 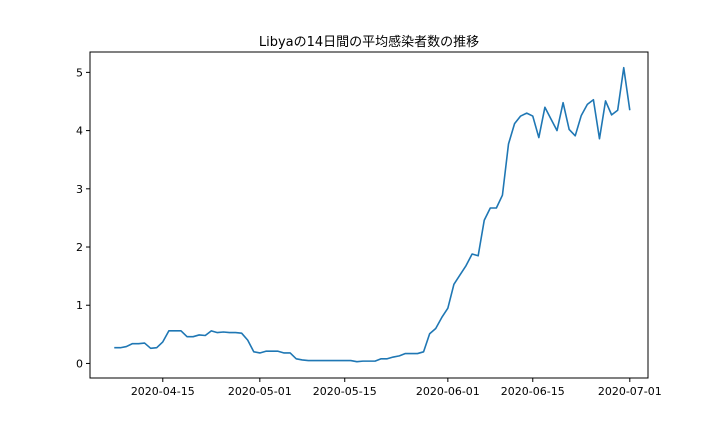 I want to click on y-tick-label: 3, so click(x=79, y=189).